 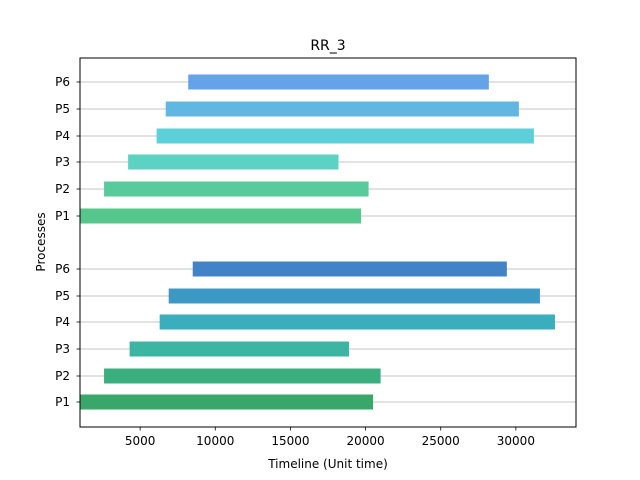 What do you see at coordinates (441, 441) in the screenshot?
I see `x-tick-label: 25000` at bounding box center [441, 441].